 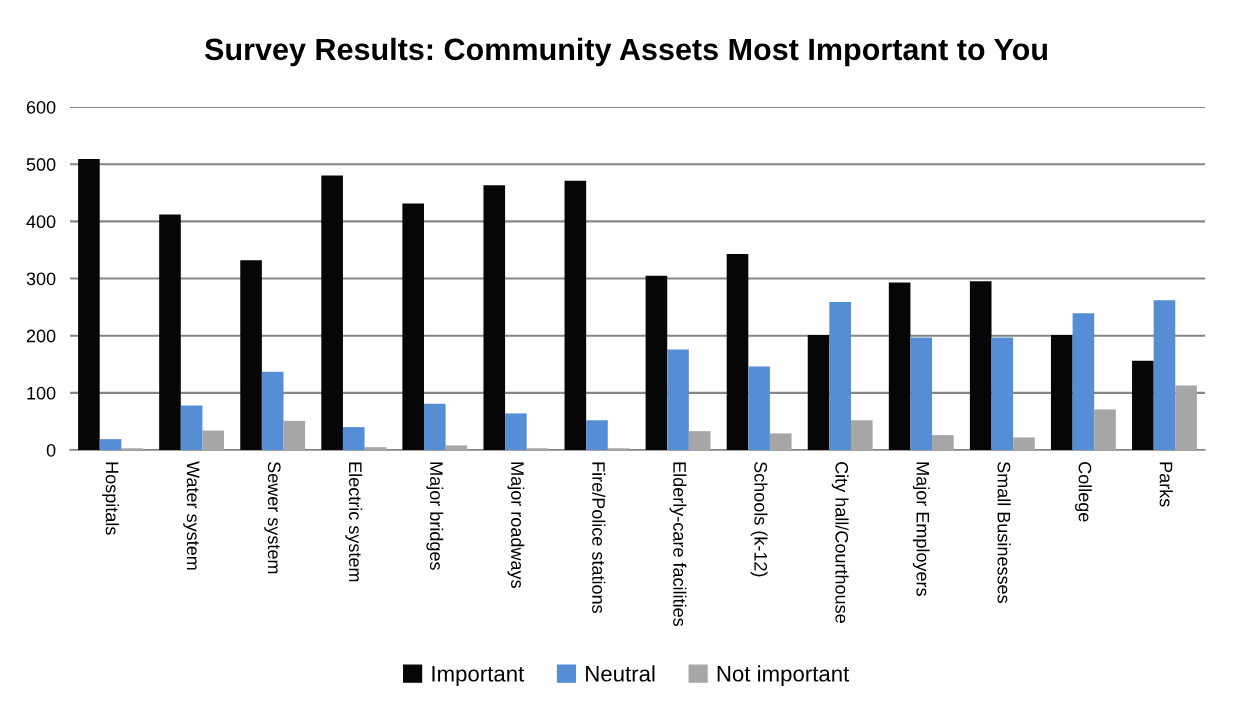 I want to click on x-tick-label: Small Businesses, so click(x=1004, y=532).